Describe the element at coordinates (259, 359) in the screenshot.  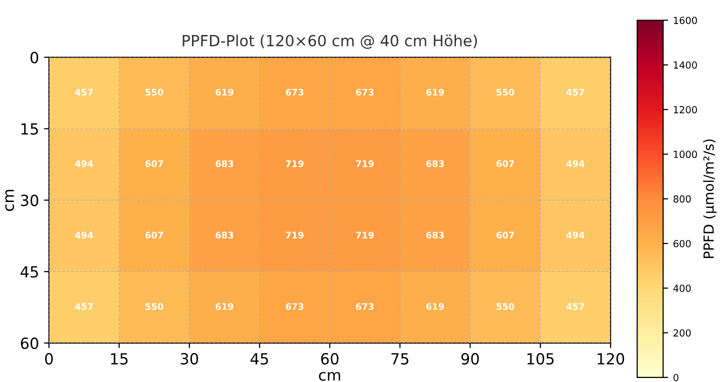
I see `x-tick-label: 45` at that location.